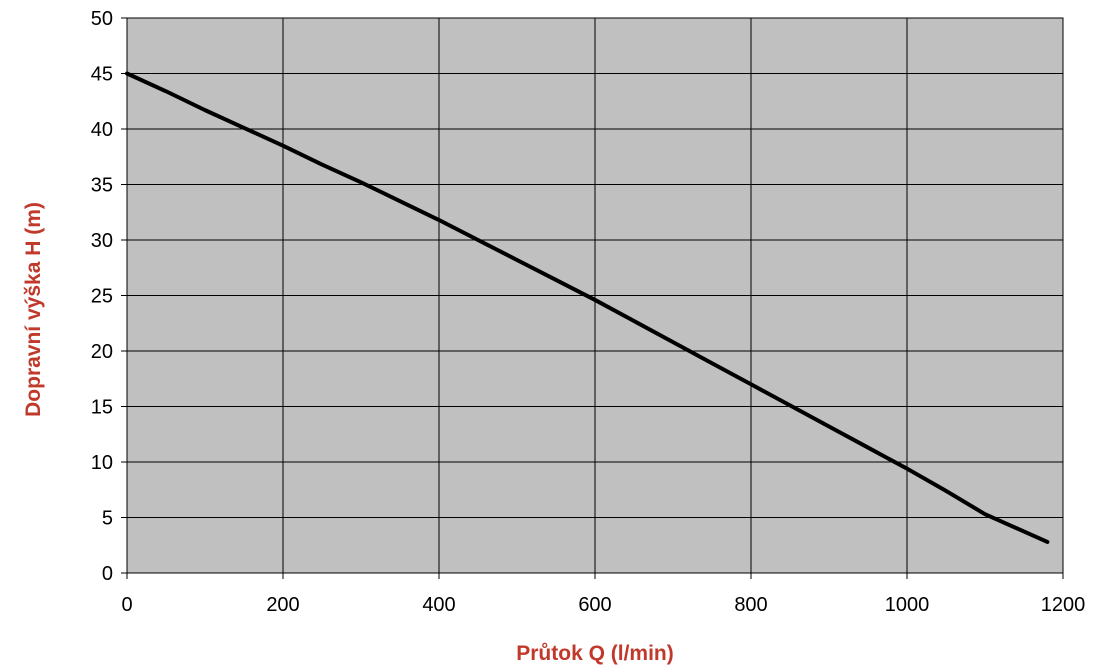  What do you see at coordinates (126, 605) in the screenshot?
I see `x-tick-label: 0` at bounding box center [126, 605].